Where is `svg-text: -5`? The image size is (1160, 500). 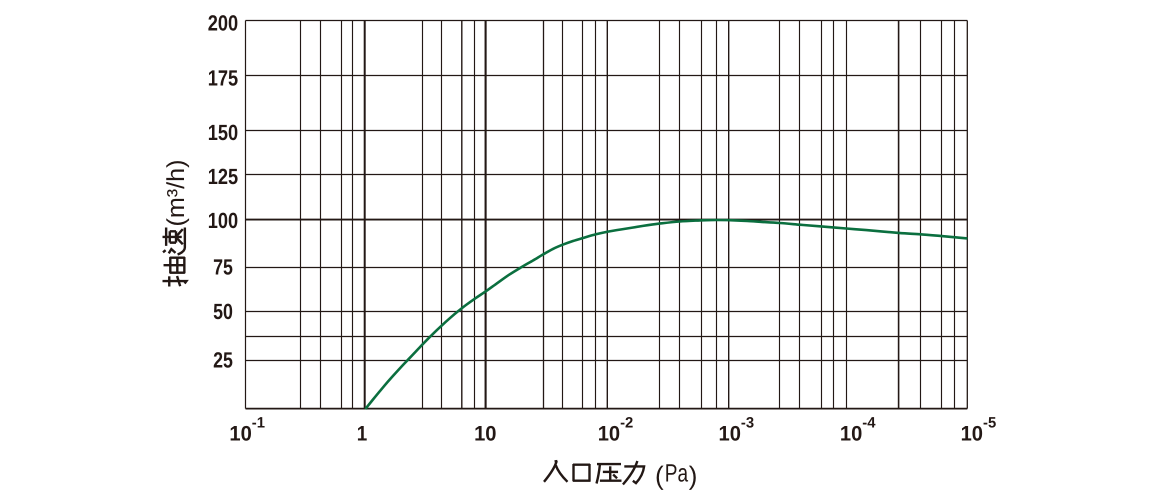 svg-text: -5 is located at coordinates (989, 422).